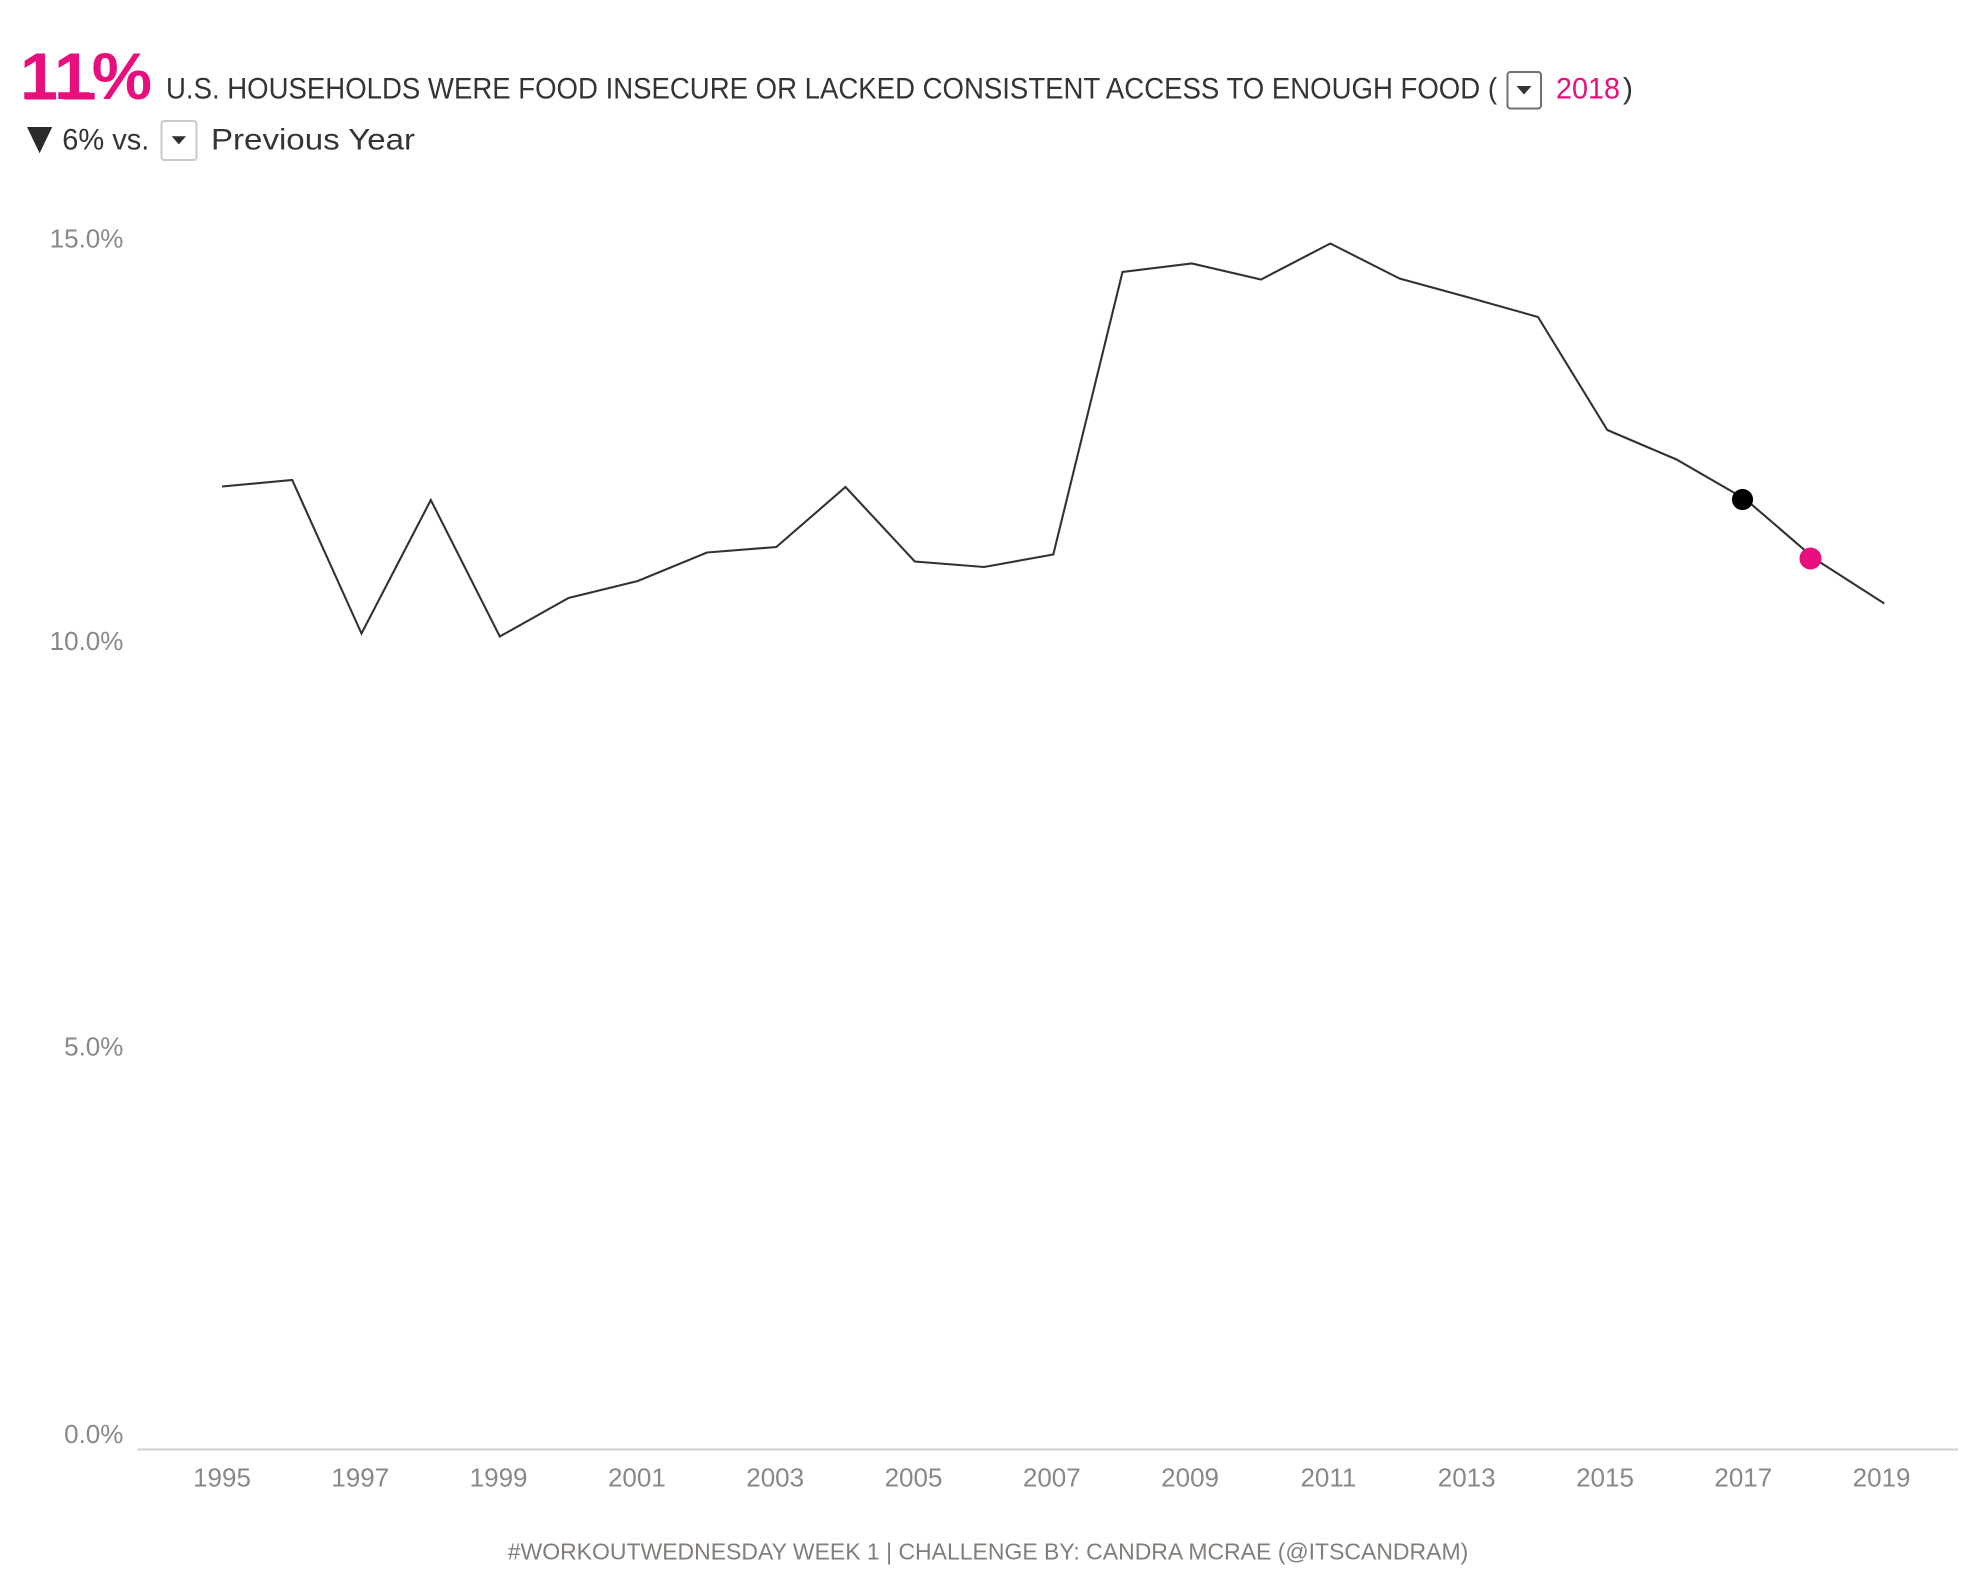 The height and width of the screenshot is (1594, 1986). Describe the element at coordinates (313, 140) in the screenshot. I see `svg-text: Previous Year` at that location.